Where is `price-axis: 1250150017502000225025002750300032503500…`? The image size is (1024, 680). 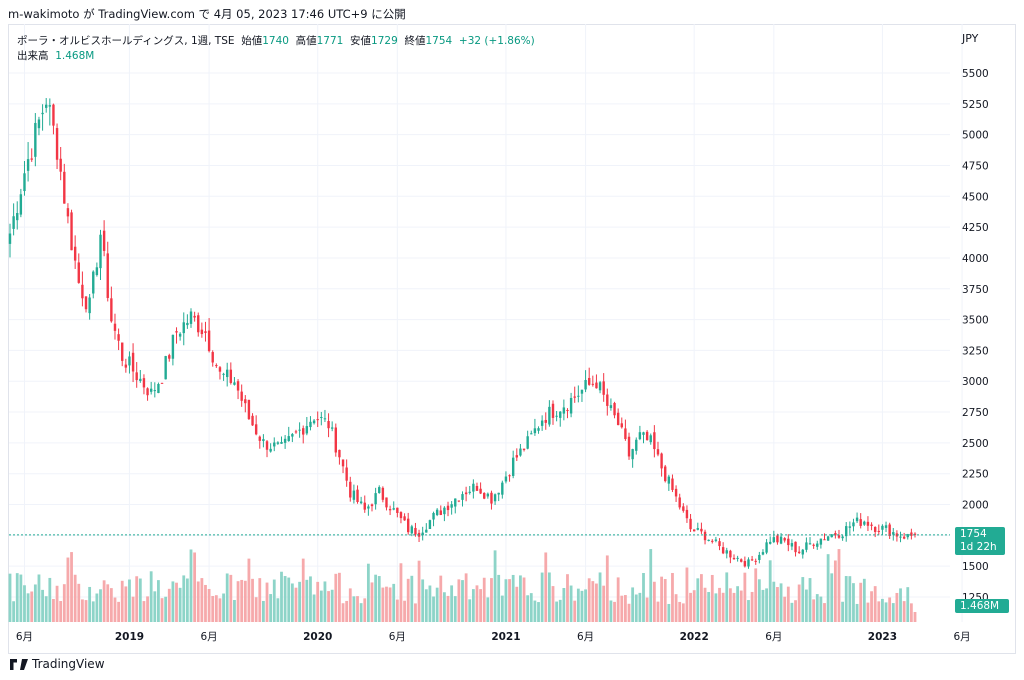
price-axis: 1250150017502000225025002750300032503500… is located at coordinates (975, 336).